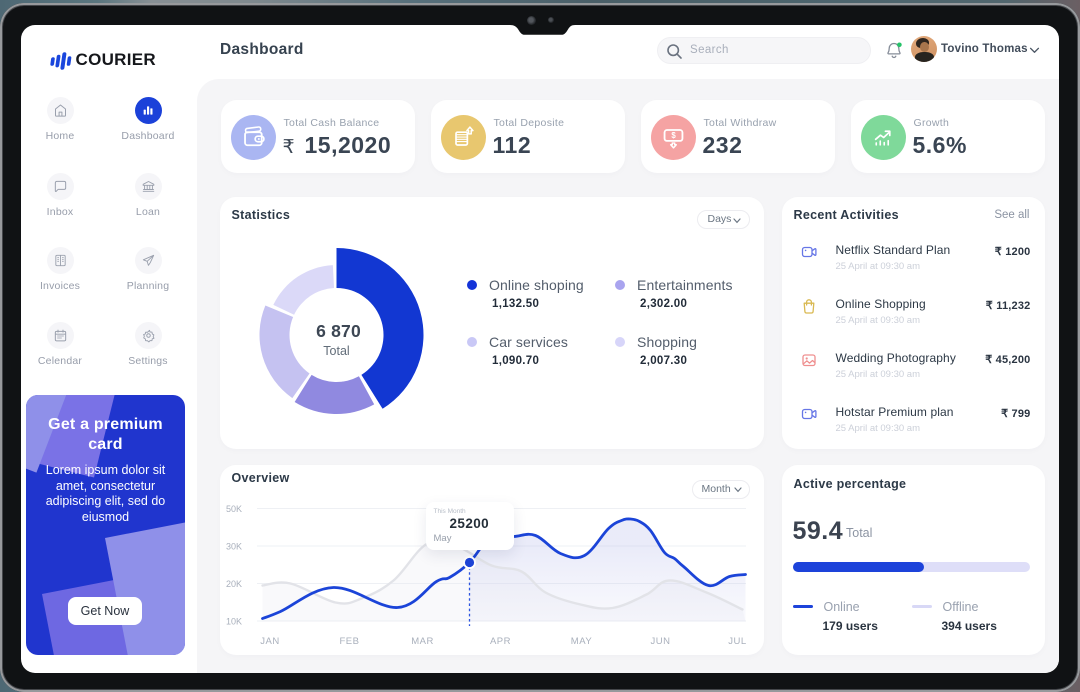 The width and height of the screenshot is (1080, 692). Describe the element at coordinates (660, 641) in the screenshot. I see `svg-text: JUN` at that location.